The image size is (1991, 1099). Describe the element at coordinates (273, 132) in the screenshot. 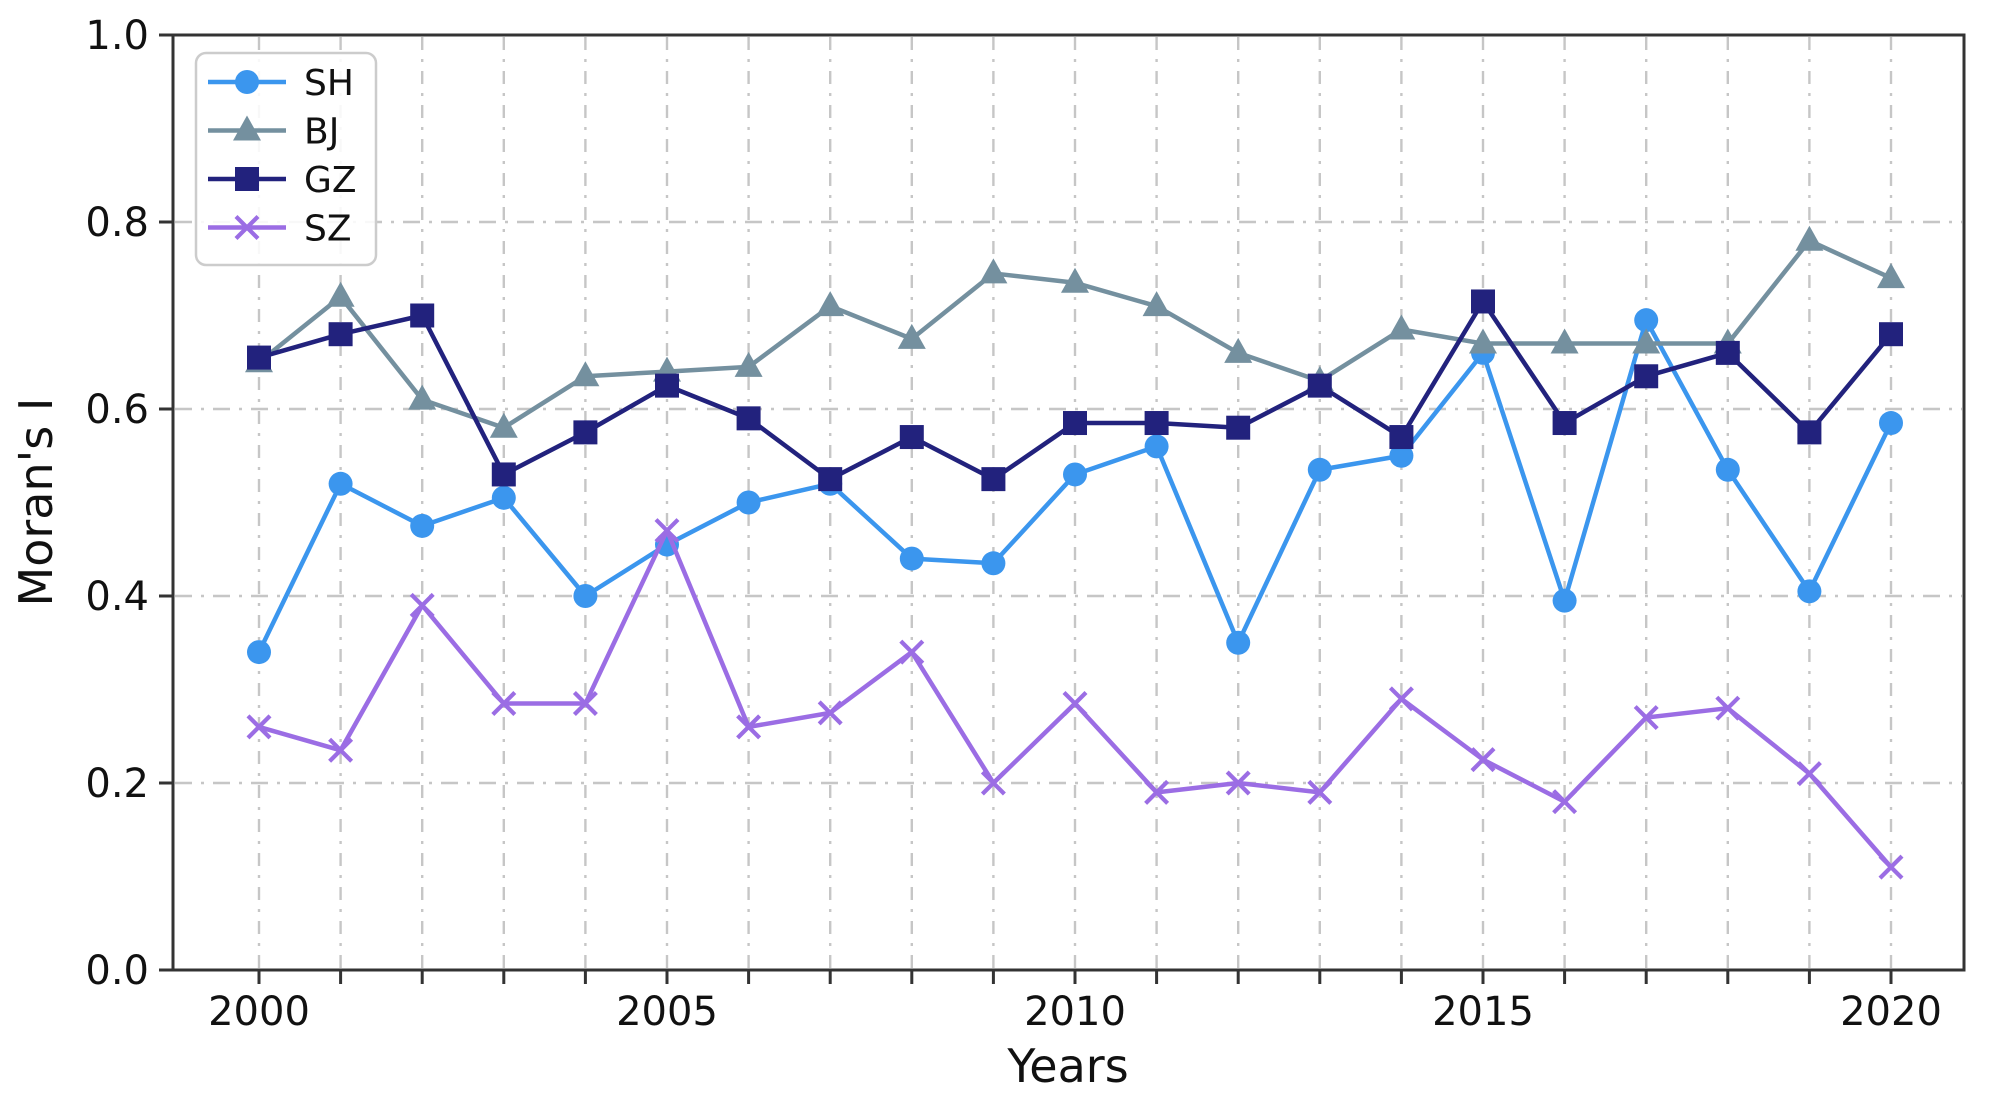

I see `legend-item-bj: BJ` at that location.